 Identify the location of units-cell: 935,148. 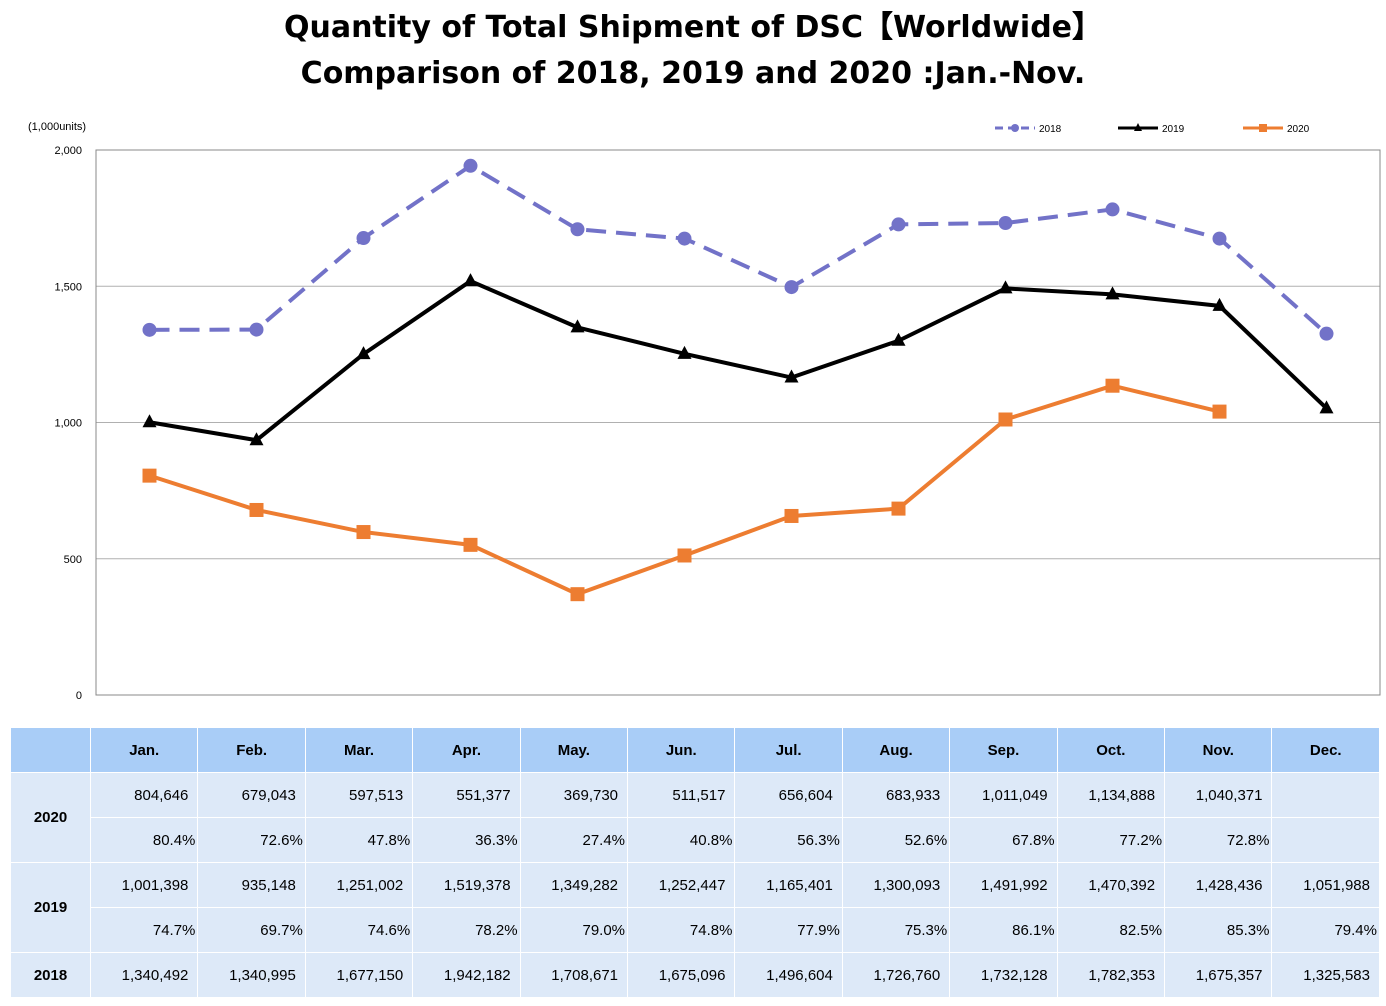
(251, 885).